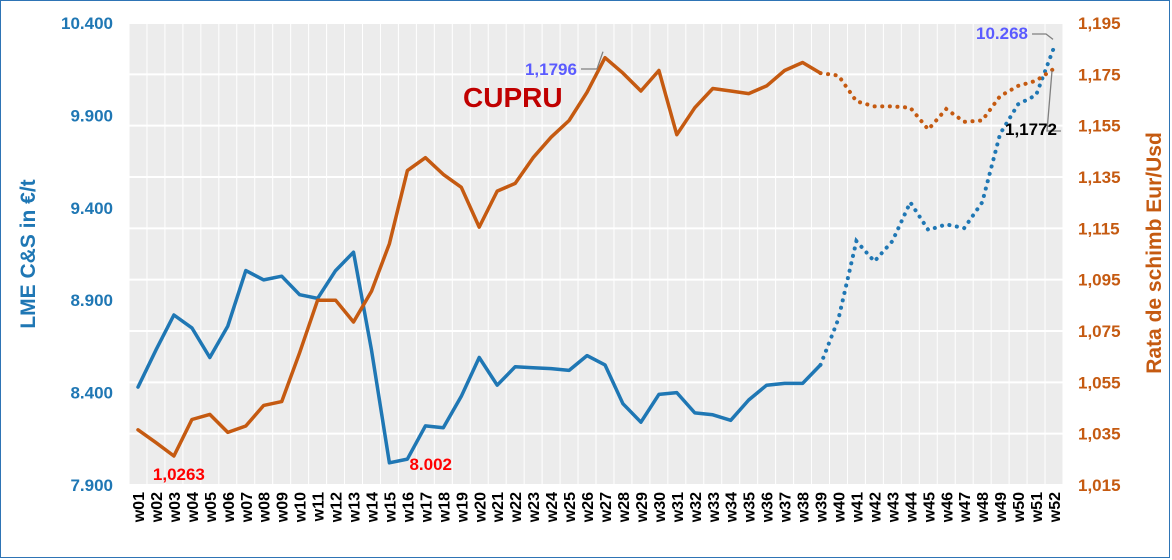  Describe the element at coordinates (319, 507) in the screenshot. I see `x-tick-label: w11` at that location.